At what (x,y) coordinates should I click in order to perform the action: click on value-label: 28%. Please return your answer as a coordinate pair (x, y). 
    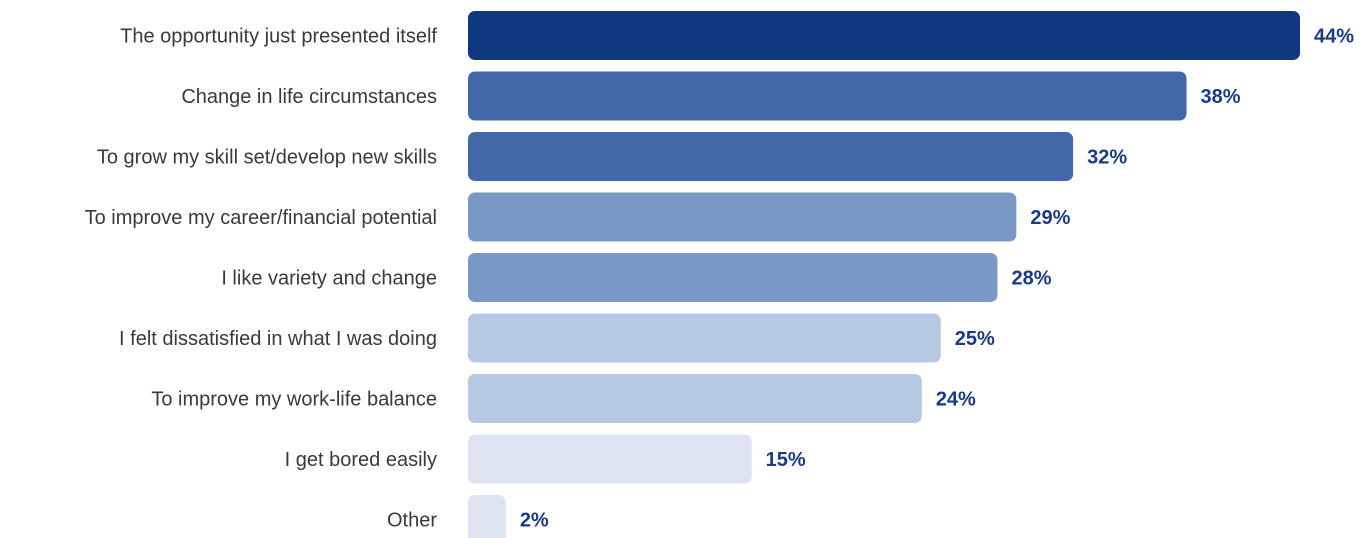
    Looking at the image, I should click on (1031, 279).